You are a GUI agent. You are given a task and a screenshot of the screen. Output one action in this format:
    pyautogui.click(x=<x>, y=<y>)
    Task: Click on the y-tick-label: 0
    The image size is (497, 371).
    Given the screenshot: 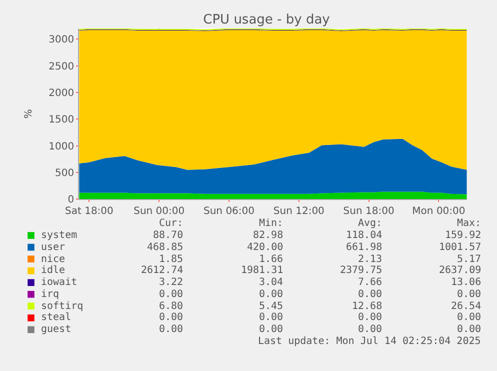 What is the action you would take?
    pyautogui.click(x=71, y=200)
    